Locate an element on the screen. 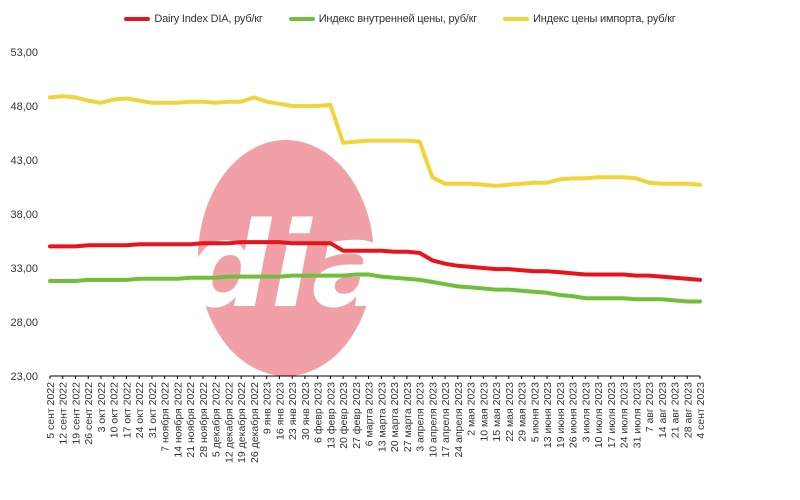  x-tick-label: 26 сент 2022 is located at coordinates (89, 413).